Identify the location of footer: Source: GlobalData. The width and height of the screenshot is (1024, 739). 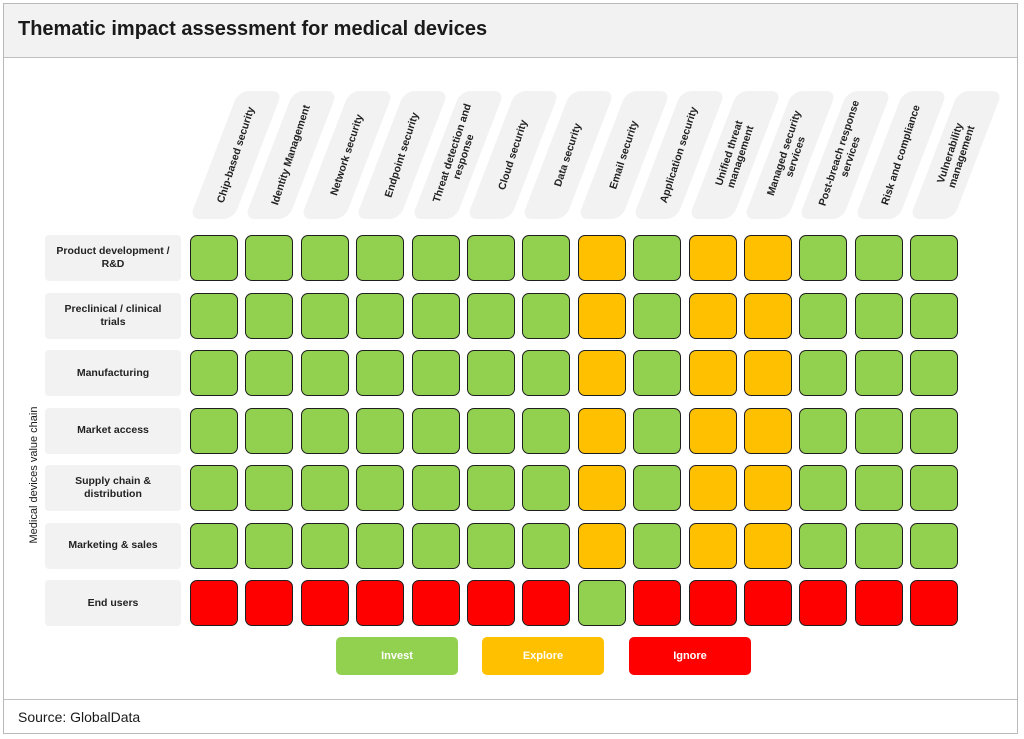
(510, 716).